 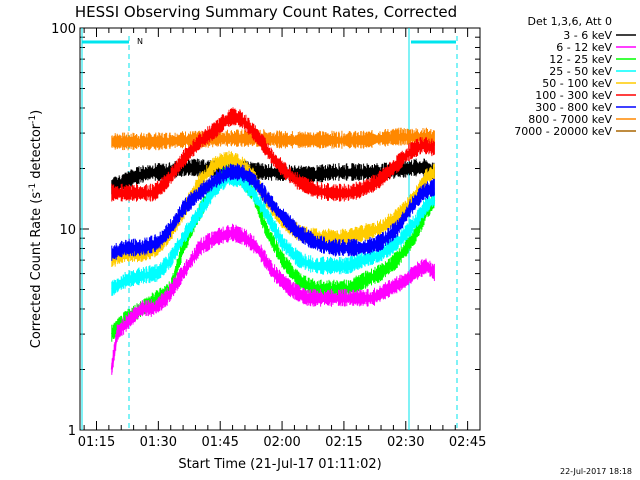 I want to click on y-axis-label-sup-1: -1, so click(x=33, y=187).